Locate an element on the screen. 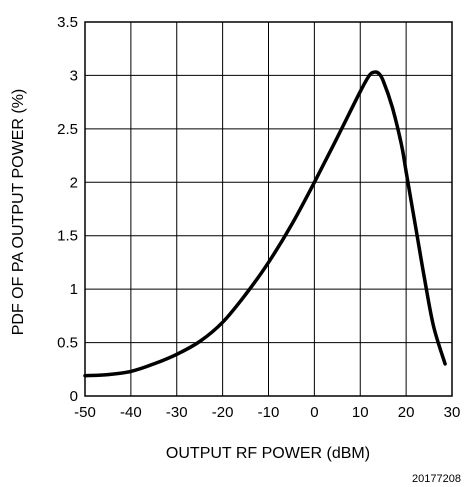 This screenshot has height=487, width=466. x-tick-labels: -50 -40 -30 -20 -10 0 10 20 30 is located at coordinates (267, 412).